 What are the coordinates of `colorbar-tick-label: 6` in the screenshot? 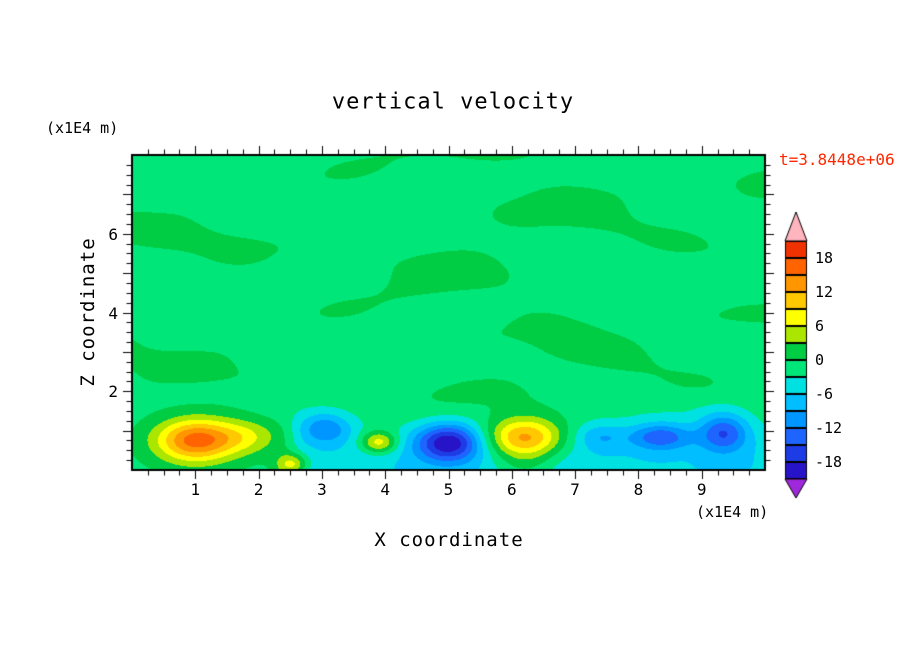 It's located at (820, 326).